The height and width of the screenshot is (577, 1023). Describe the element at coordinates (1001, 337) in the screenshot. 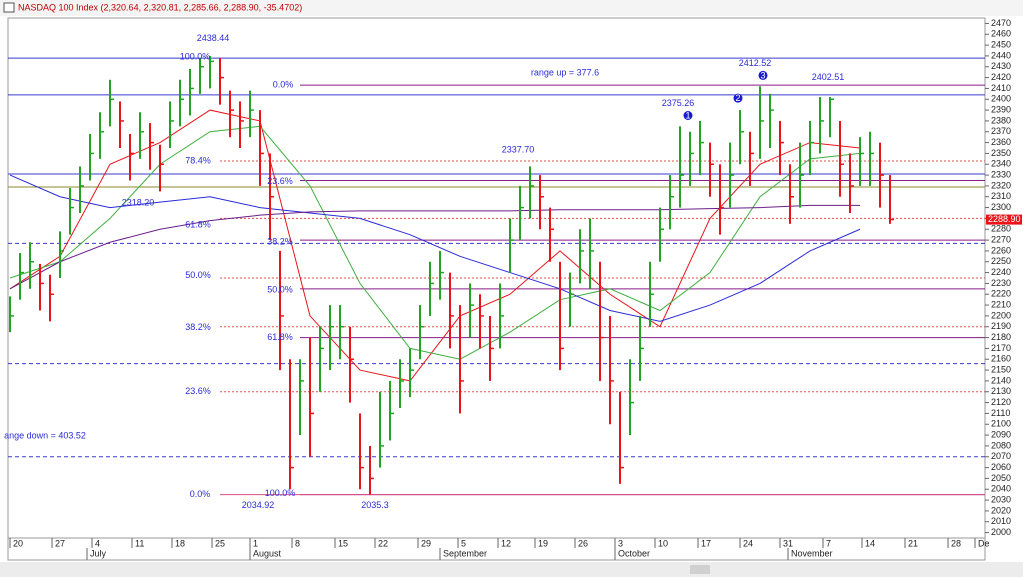

I see `y-tick-label: 2180` at that location.